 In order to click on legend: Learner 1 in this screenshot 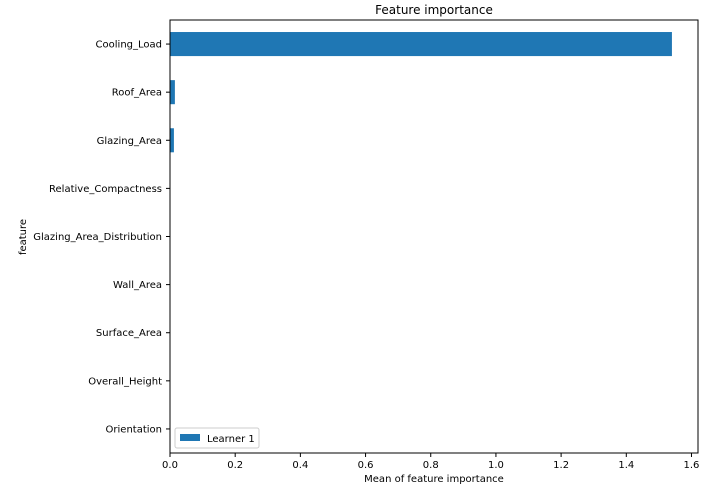, I will do `click(217, 438)`.